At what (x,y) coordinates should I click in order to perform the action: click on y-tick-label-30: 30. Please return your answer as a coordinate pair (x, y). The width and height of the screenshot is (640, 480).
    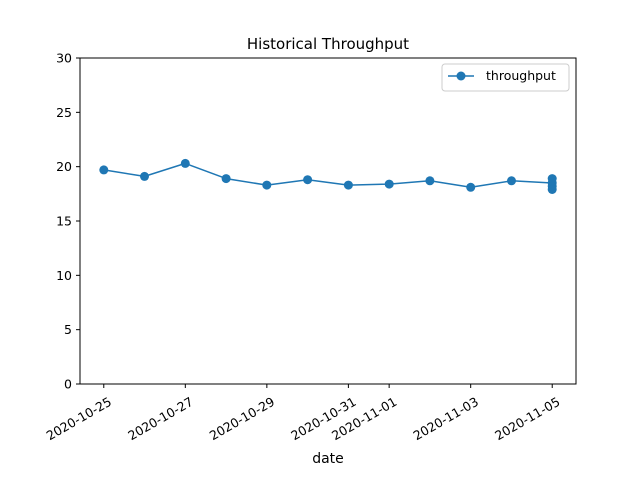
    Looking at the image, I should click on (64, 58).